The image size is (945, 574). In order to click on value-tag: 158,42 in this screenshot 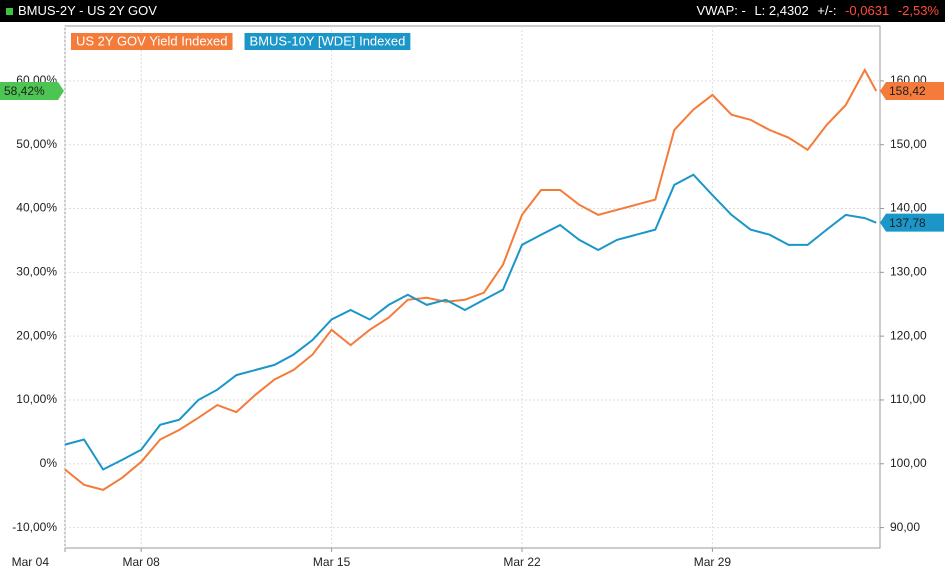, I will do `click(912, 90)`.